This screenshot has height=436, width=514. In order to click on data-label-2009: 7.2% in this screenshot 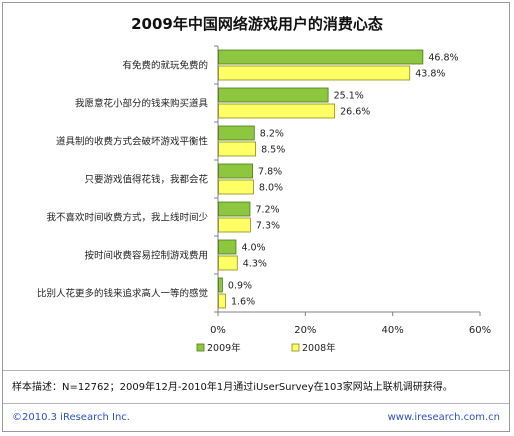, I will do `click(267, 210)`.